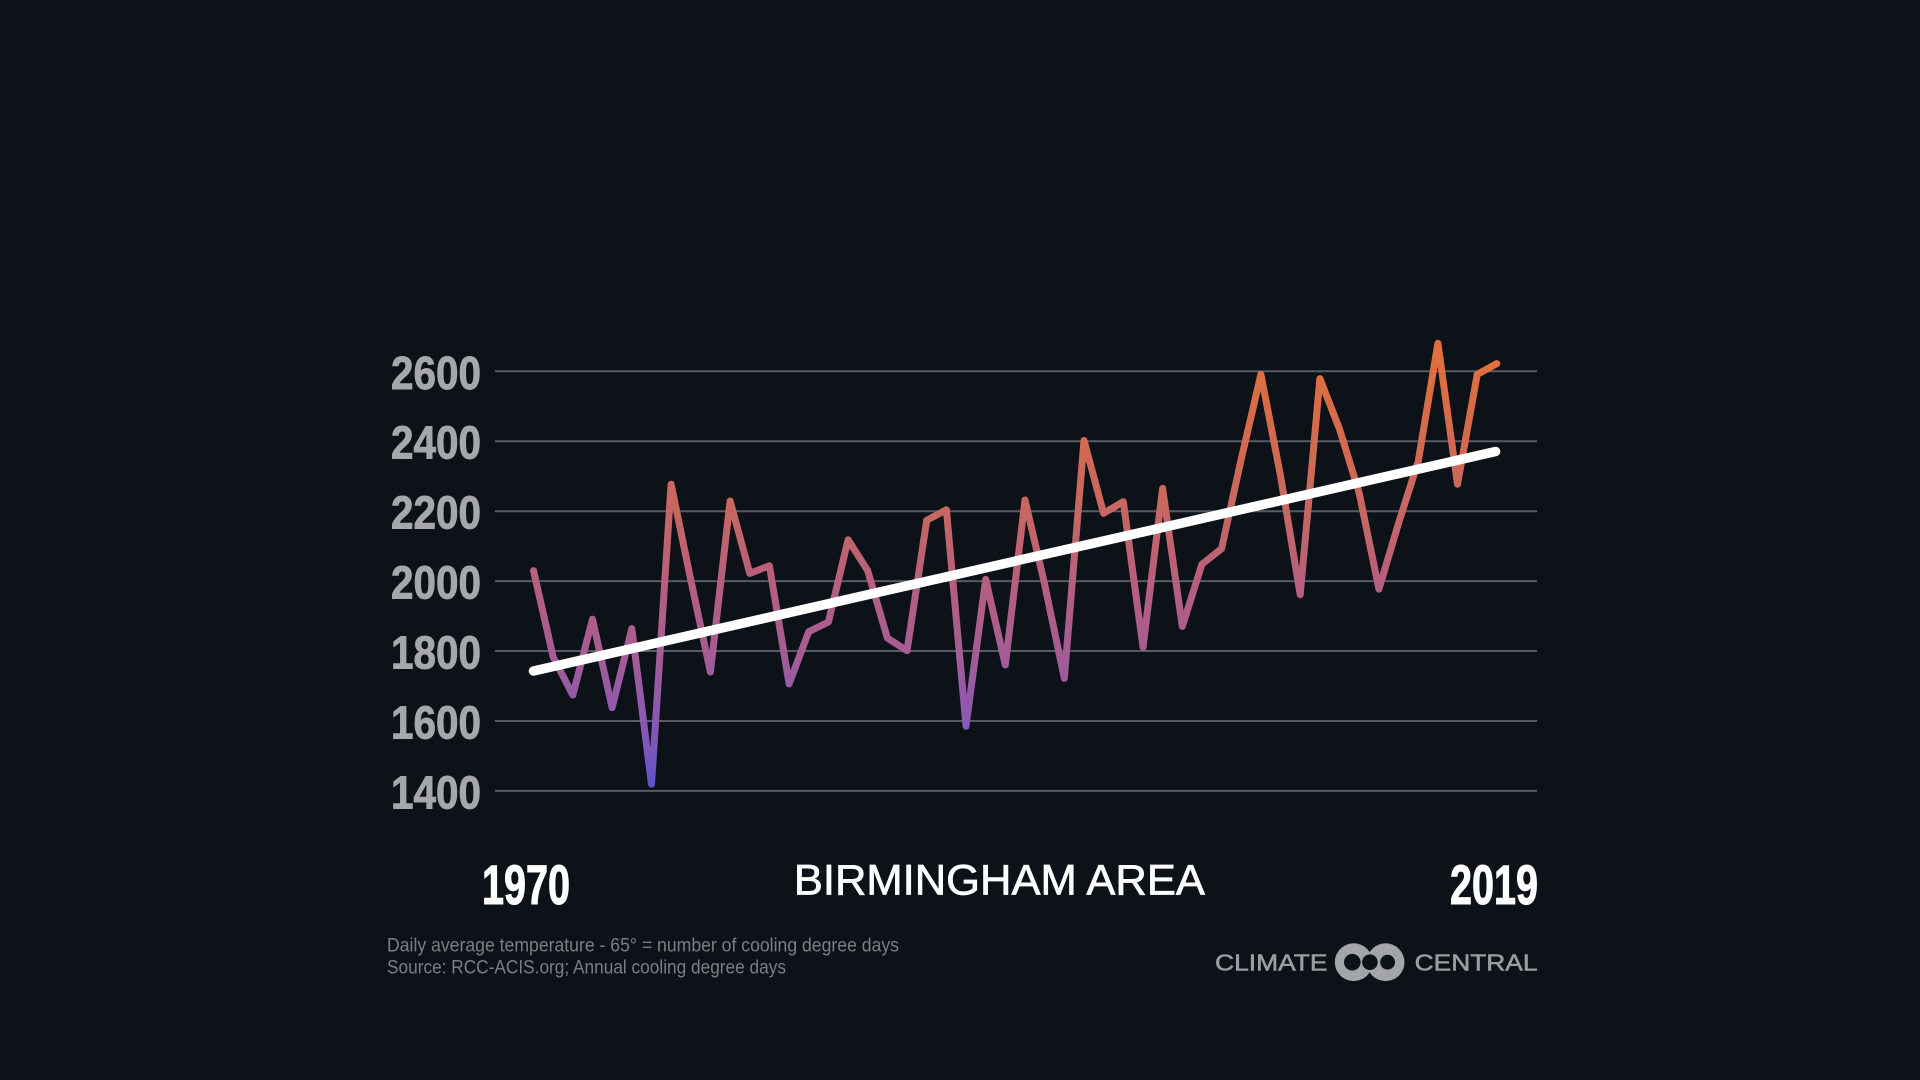  I want to click on svg-text: CENTRAL, so click(1476, 962).